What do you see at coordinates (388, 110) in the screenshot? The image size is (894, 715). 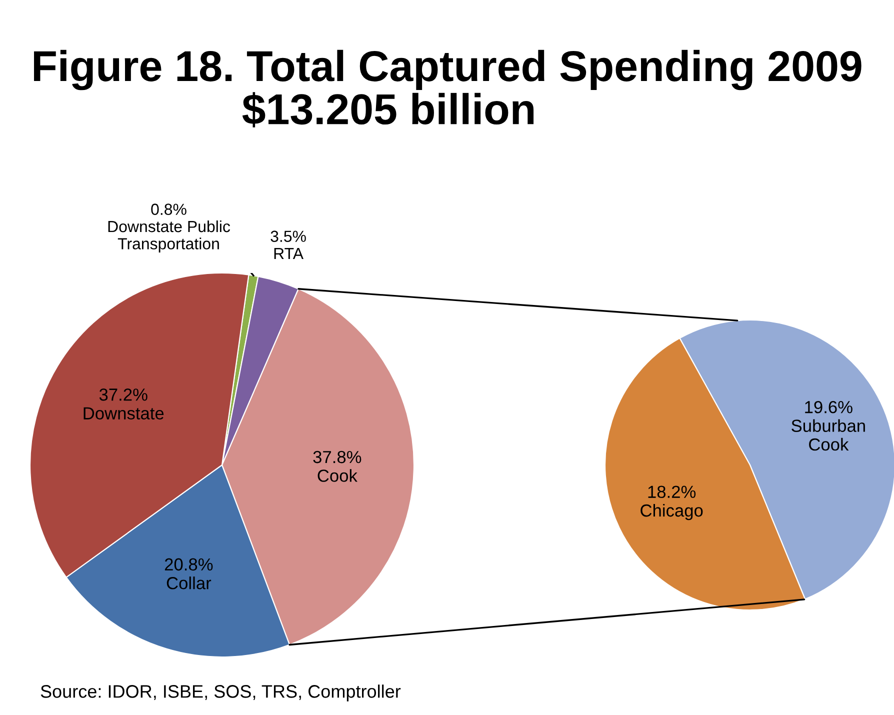 I see `chart-subtitle: $13.205 billion` at bounding box center [388, 110].